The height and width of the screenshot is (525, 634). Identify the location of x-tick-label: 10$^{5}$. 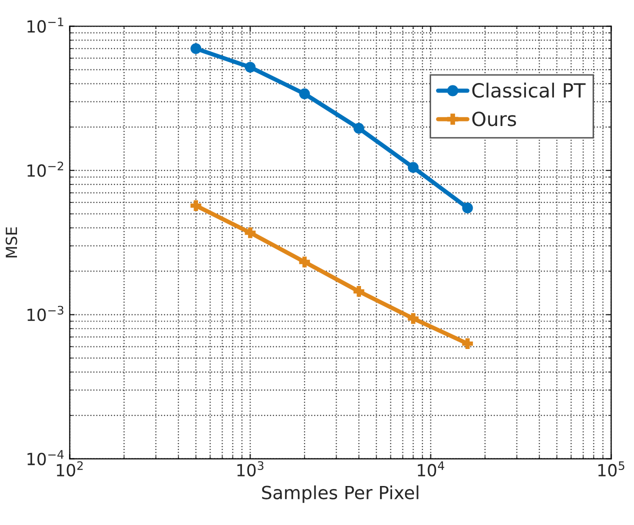
(611, 468).